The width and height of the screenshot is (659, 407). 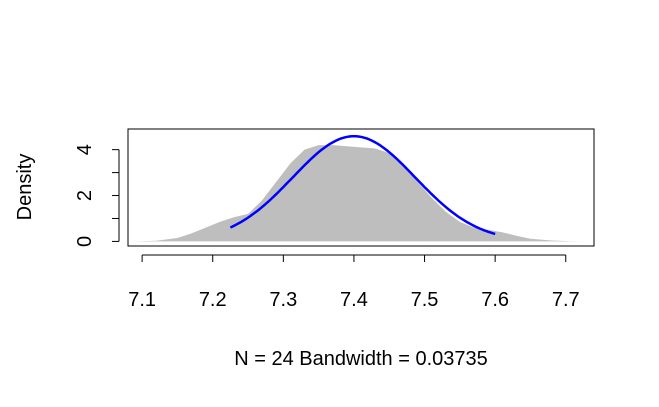 I want to click on x-tick-label: 7.2, so click(x=213, y=300).